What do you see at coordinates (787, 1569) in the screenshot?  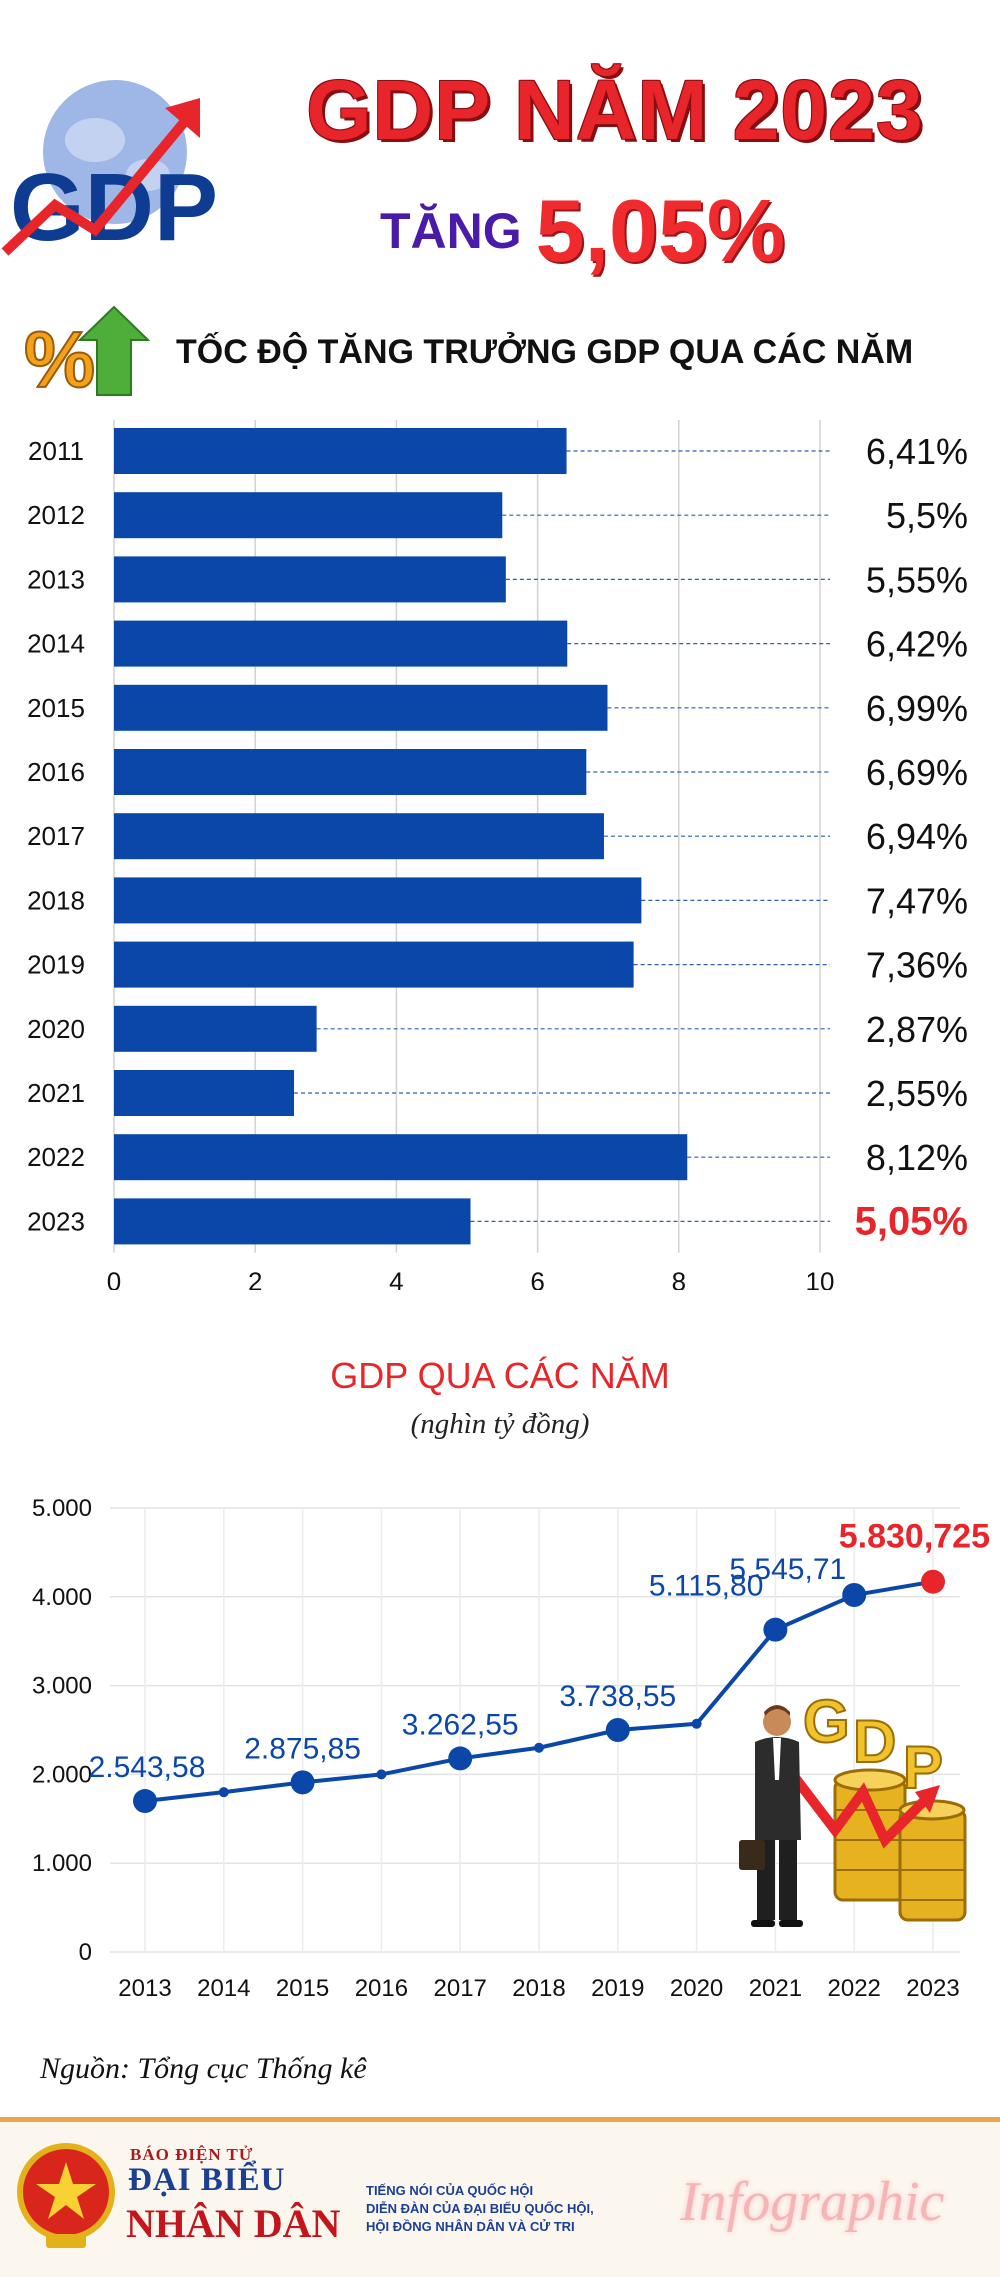 I see `data-label: 5.545,71` at bounding box center [787, 1569].